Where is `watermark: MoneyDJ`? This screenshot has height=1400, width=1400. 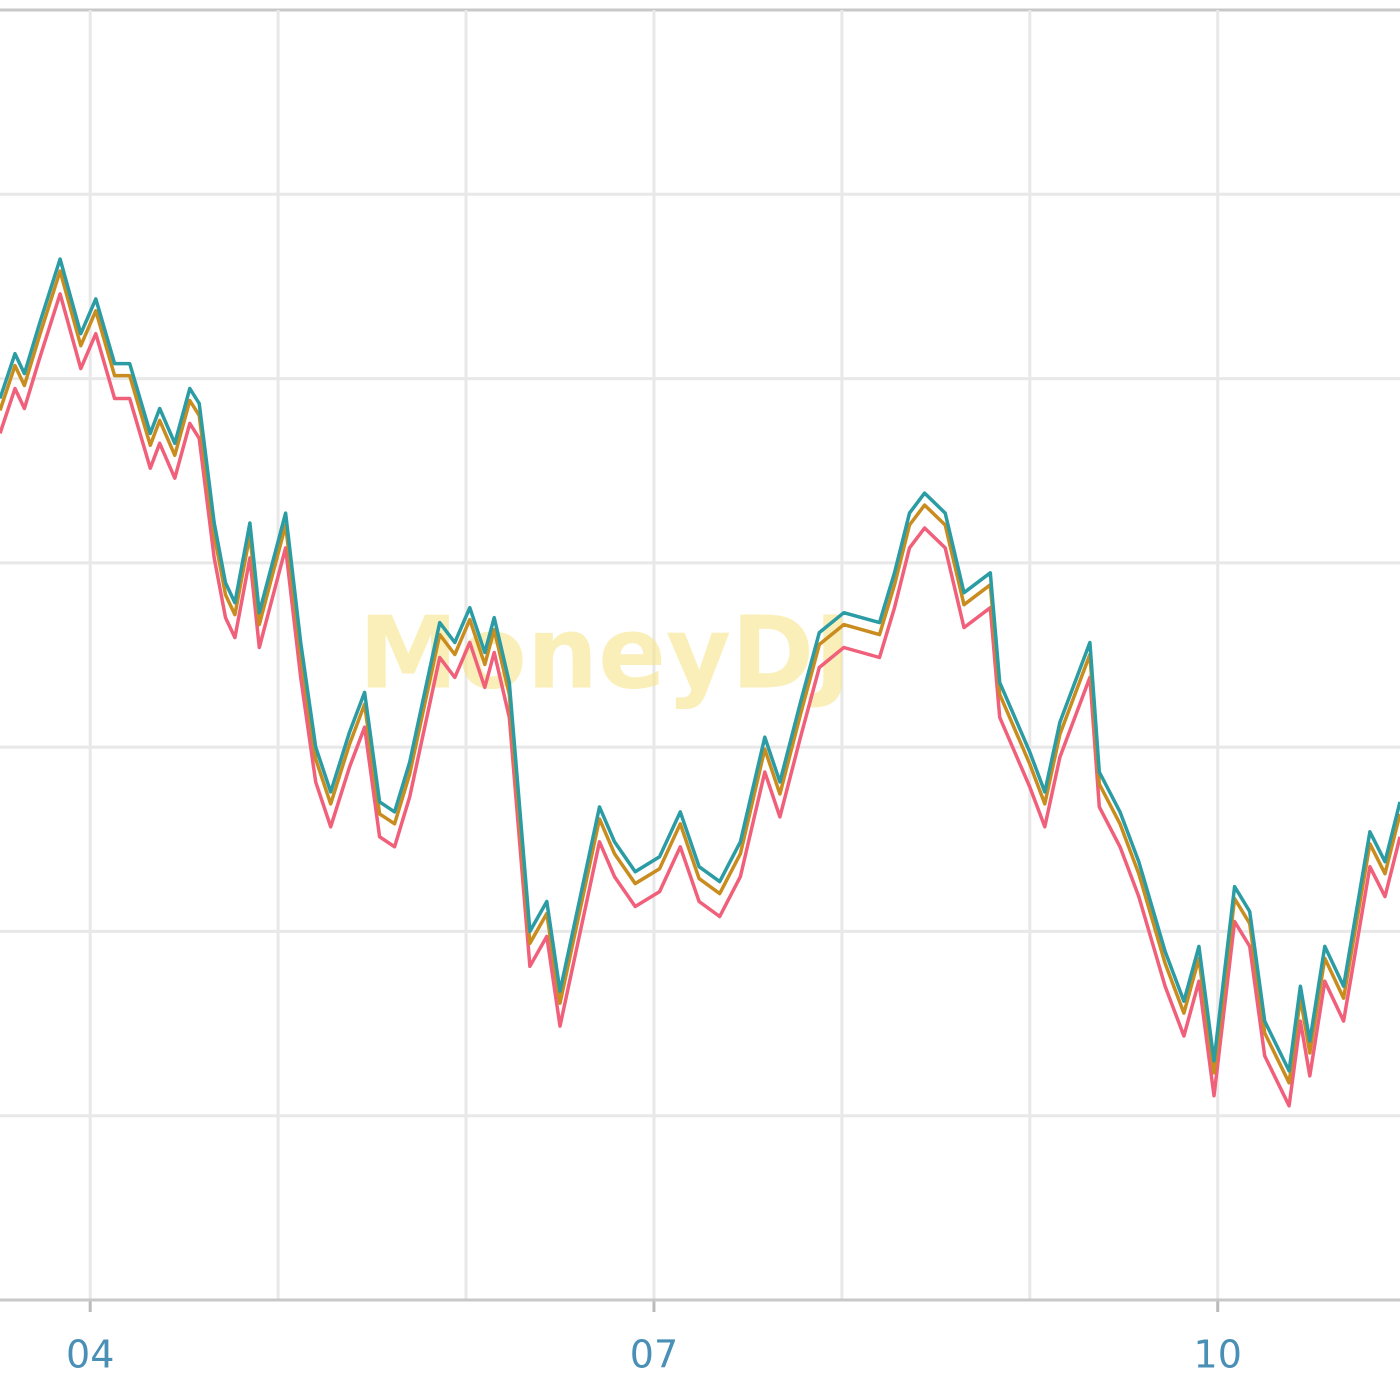
watermark: MoneyDJ is located at coordinates (605, 652).